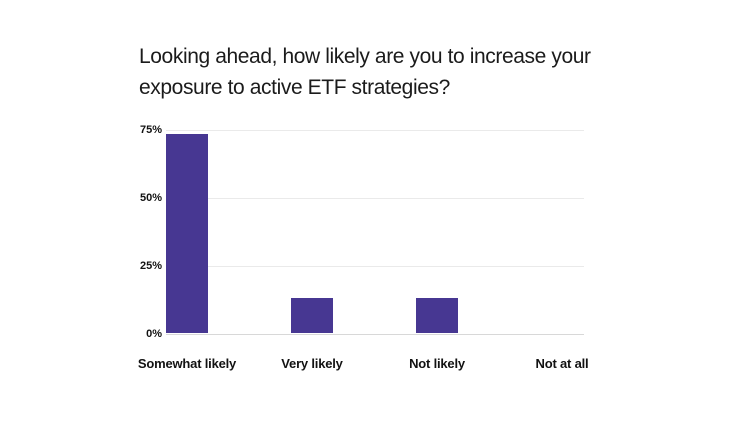 Image resolution: width=750 pixels, height=422 pixels. What do you see at coordinates (150, 266) in the screenshot?
I see `y-tick-label: 25%` at bounding box center [150, 266].